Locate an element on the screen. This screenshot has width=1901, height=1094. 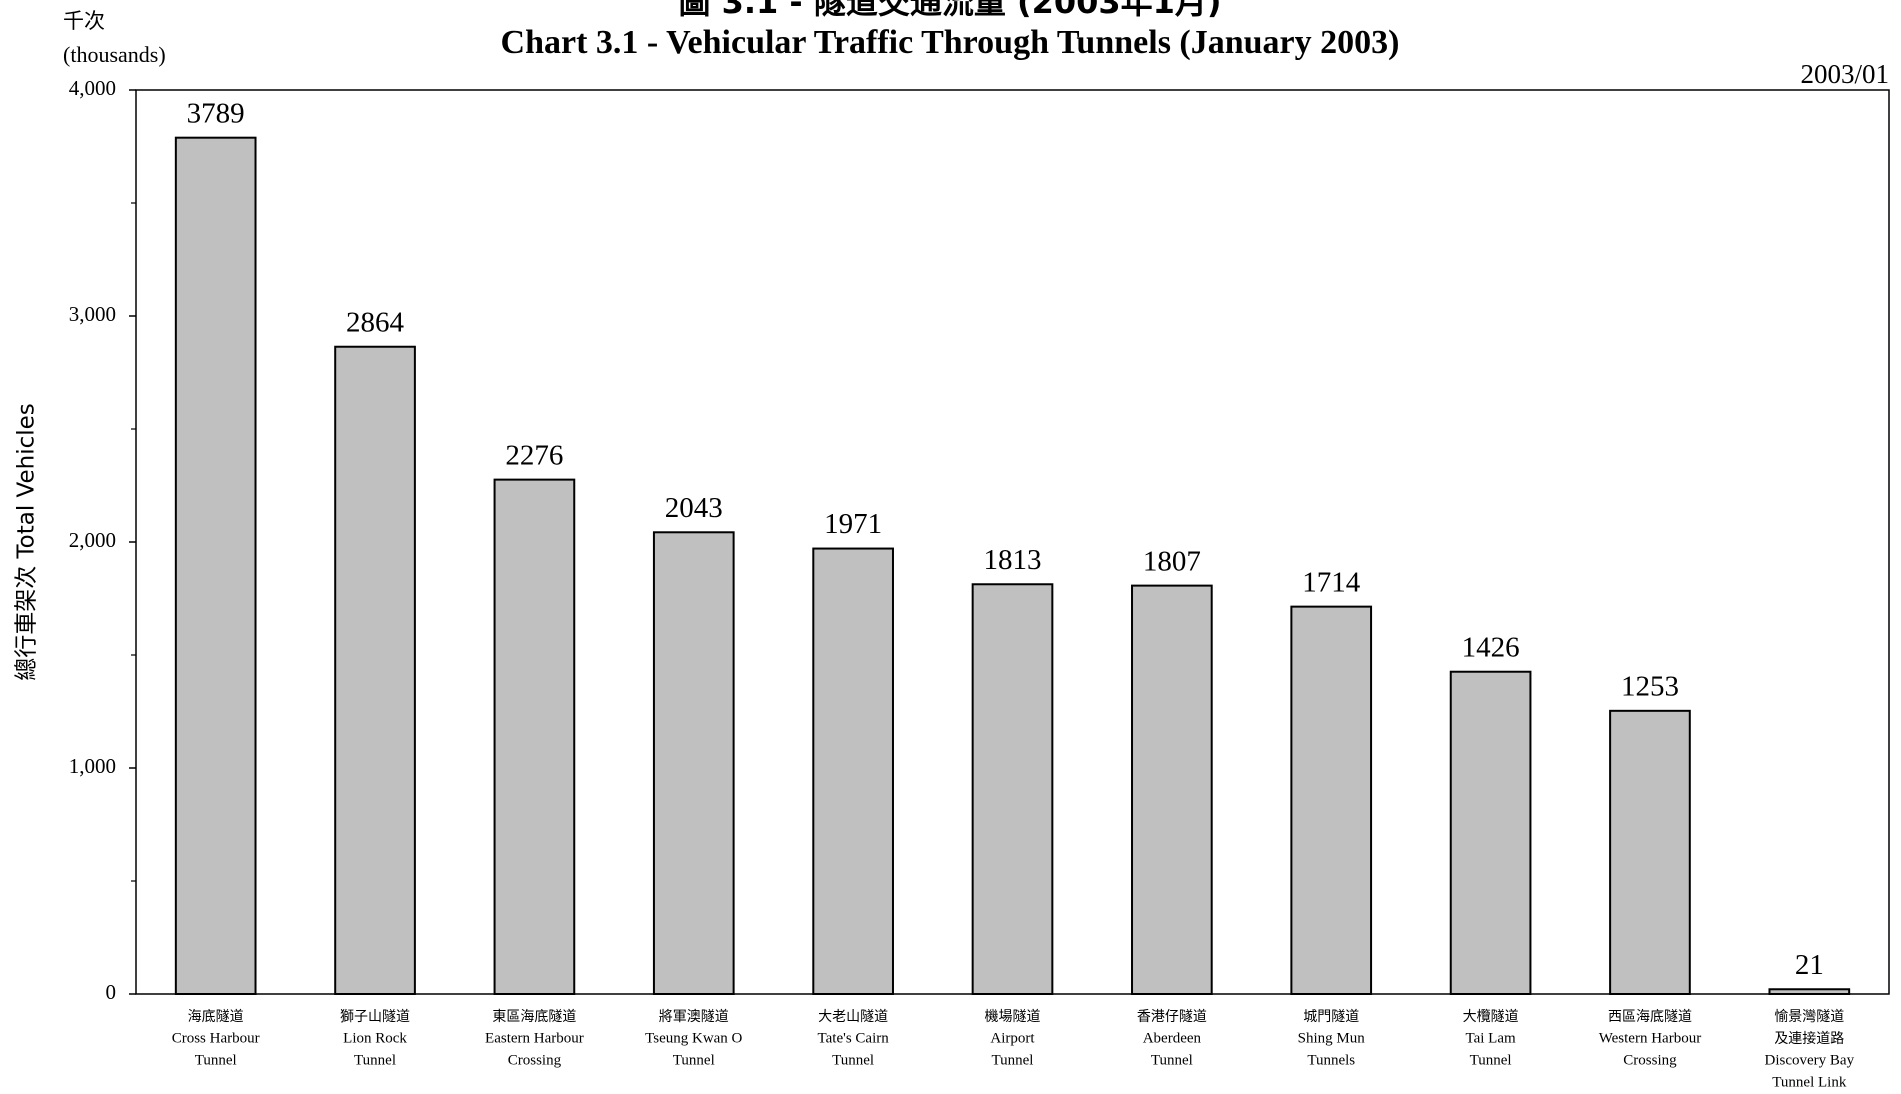
x-tick-label: 將軍澳隧道 is located at coordinates (694, 1017).